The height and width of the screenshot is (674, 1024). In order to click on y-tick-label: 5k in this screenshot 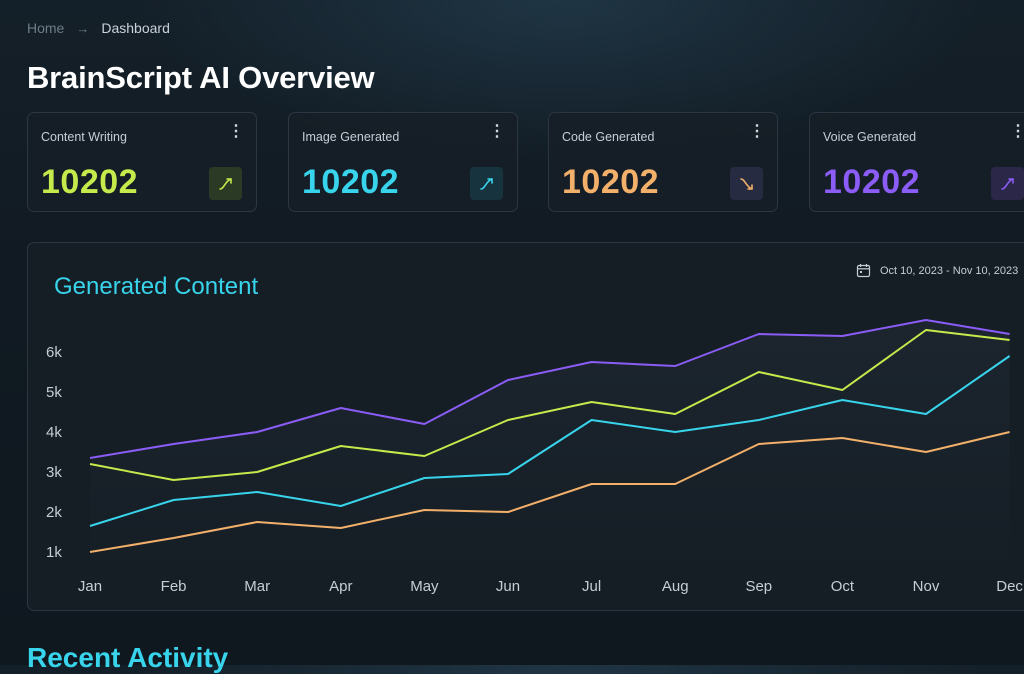, I will do `click(54, 392)`.